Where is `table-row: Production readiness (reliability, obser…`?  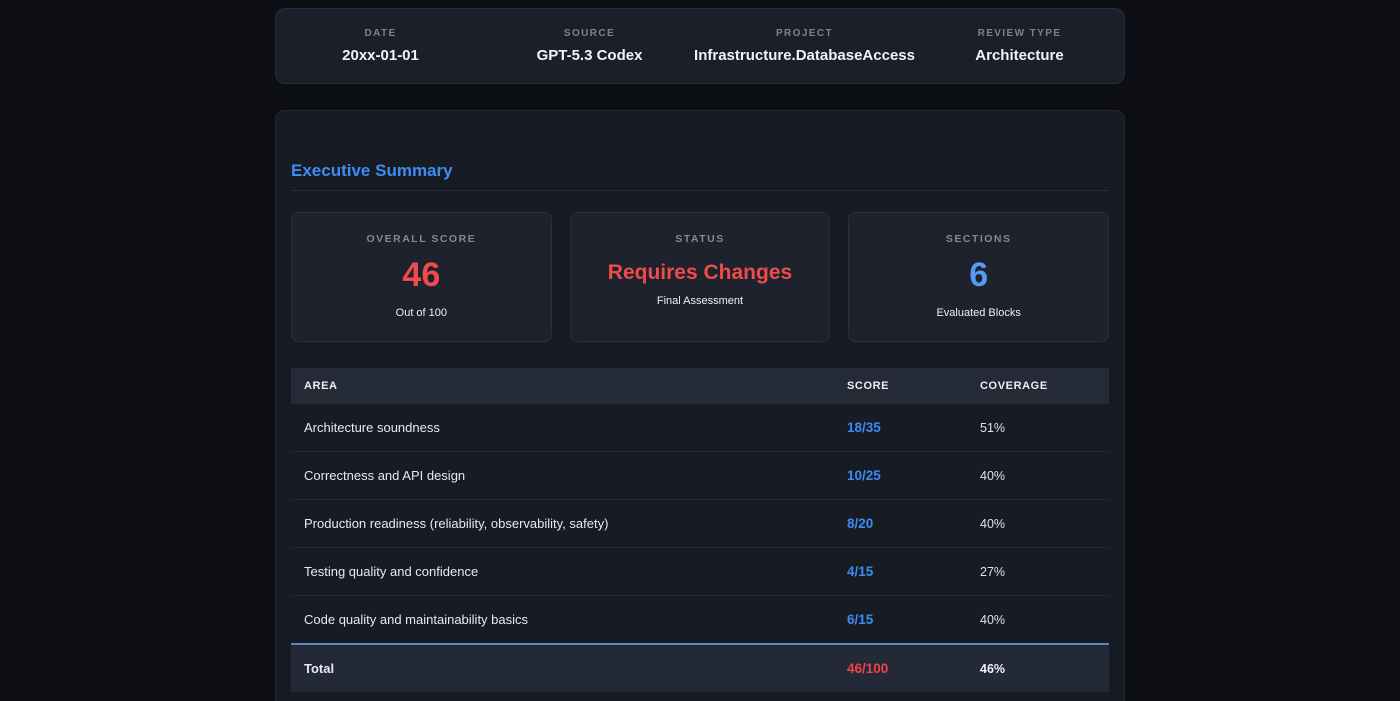
table-row: Production readiness (reliability, obser… is located at coordinates (700, 523).